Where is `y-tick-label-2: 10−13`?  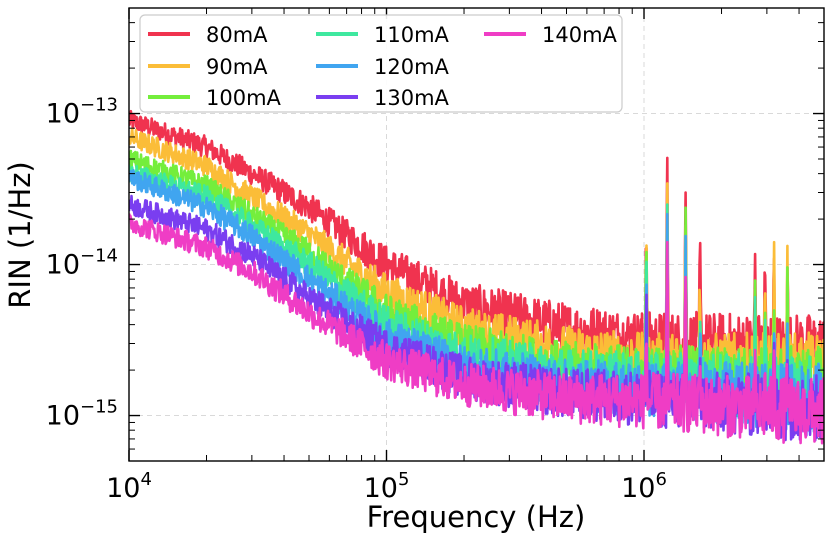
y-tick-label-2: 10−13 is located at coordinates (82, 112).